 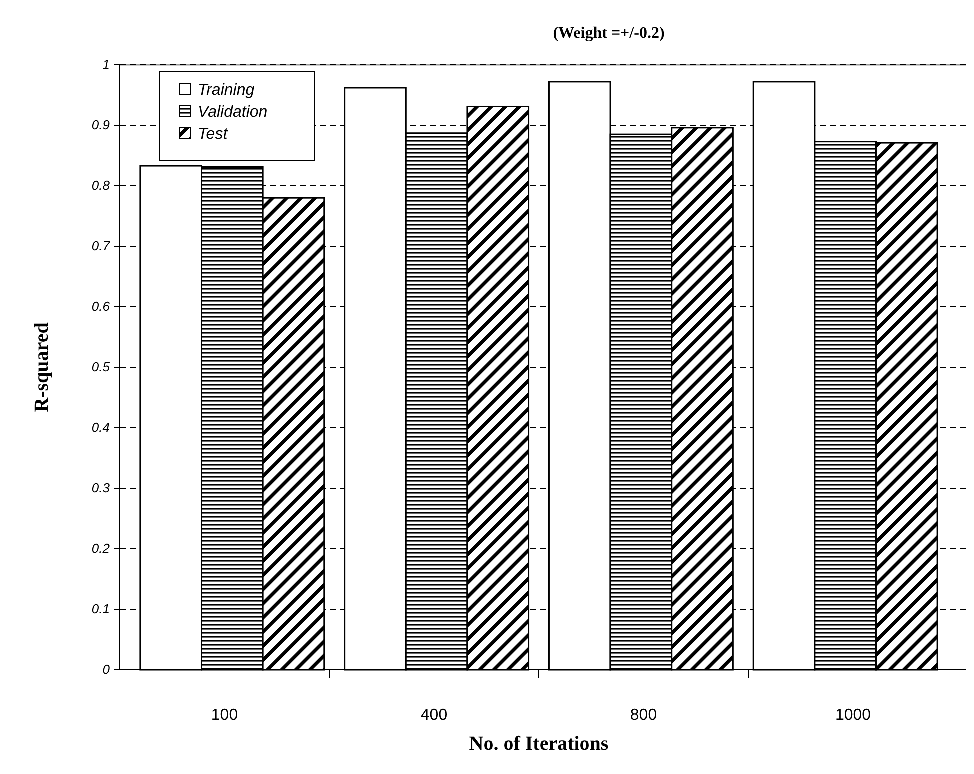 What do you see at coordinates (224, 715) in the screenshot?
I see `x-tick-label: 100` at bounding box center [224, 715].